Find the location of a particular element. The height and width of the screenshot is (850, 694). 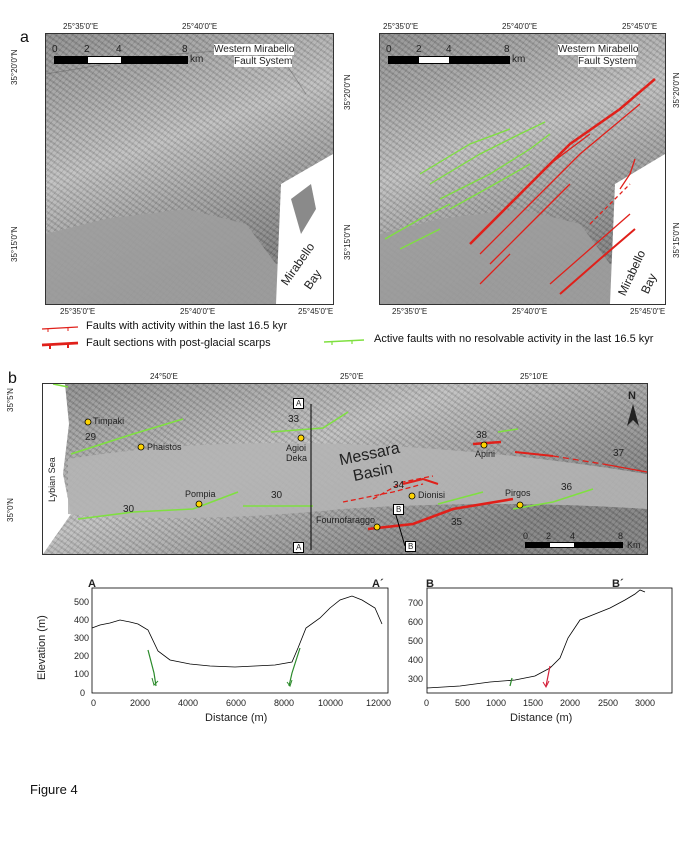

profile-b-xtick: 2500 is located at coordinates (608, 703).